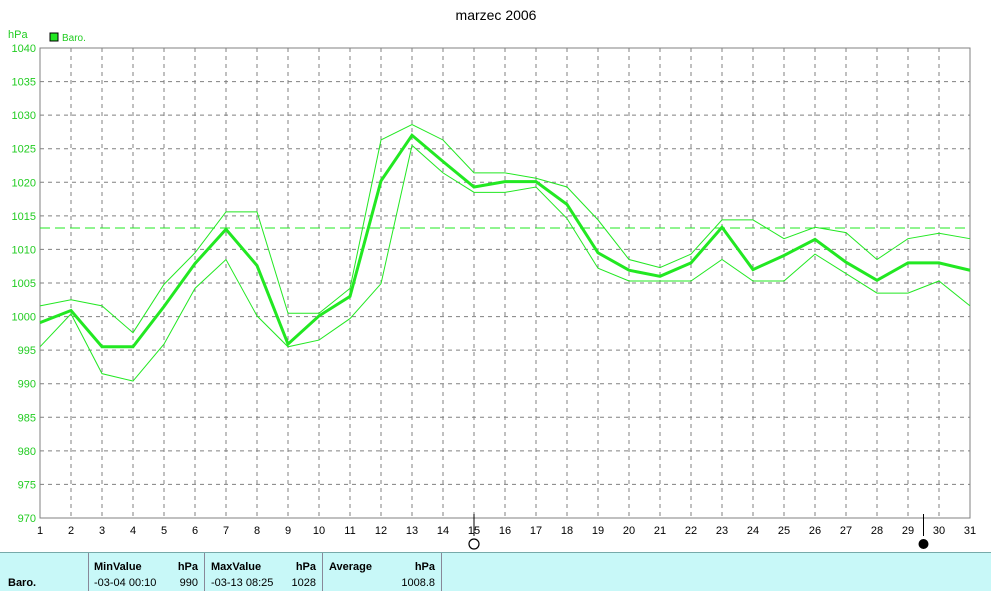  What do you see at coordinates (418, 583) in the screenshot?
I see `average-value: 1008.8` at bounding box center [418, 583].